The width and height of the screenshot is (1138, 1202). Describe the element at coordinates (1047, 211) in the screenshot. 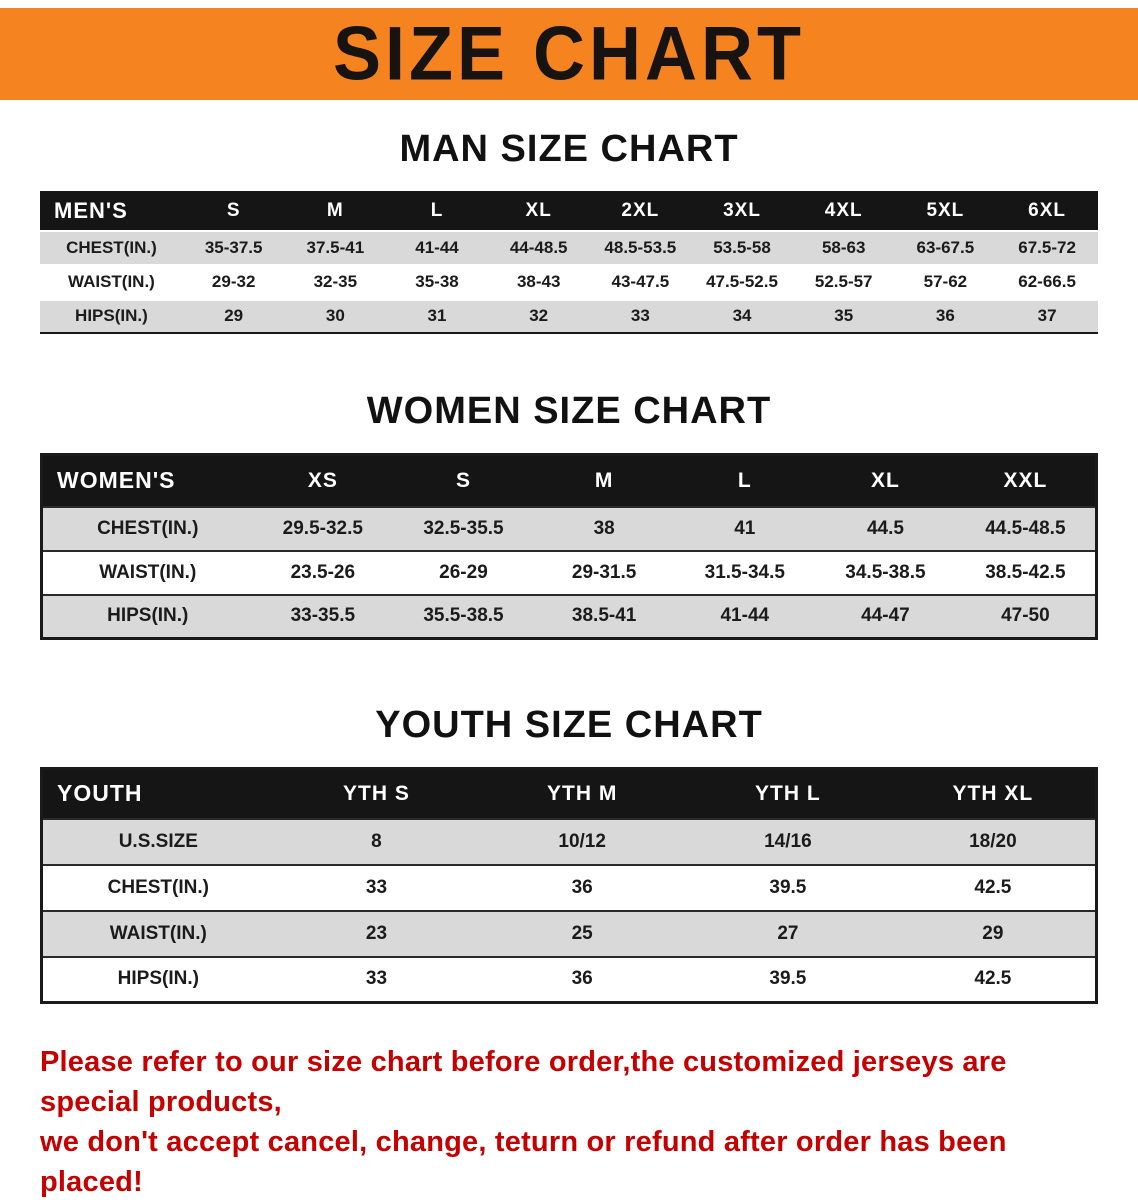

I see `size-header-cell: 6XL` at that location.